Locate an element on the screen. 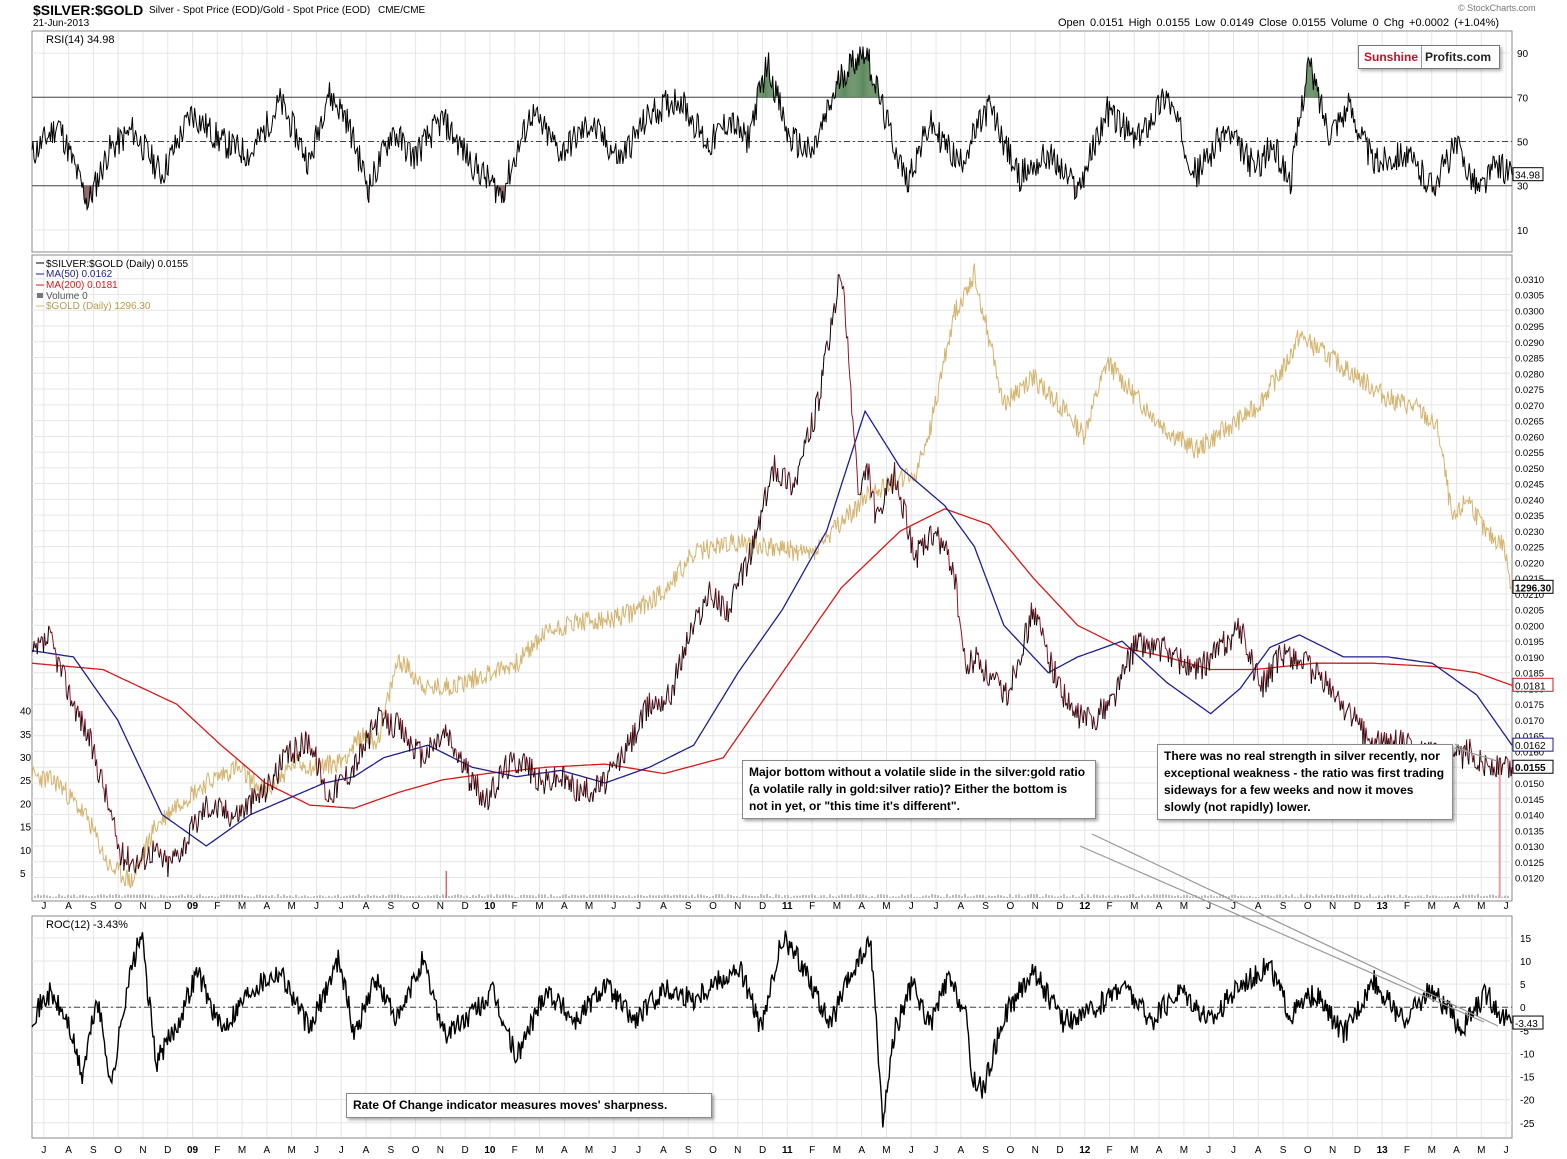 Image resolution: width=1567 pixels, height=1159 pixels. legend-price: $SILVER:$GOLD (Daily) 0.0155 is located at coordinates (117, 264).